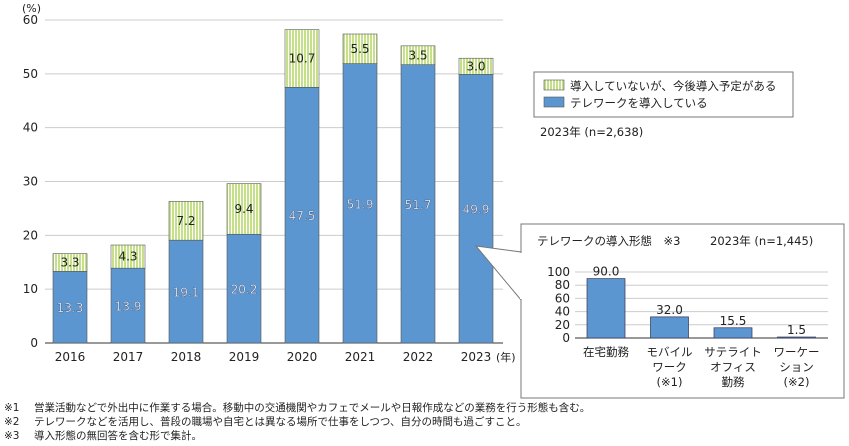 This screenshot has width=849, height=446. I want to click on inset-y-tick-label: 0, so click(566, 338).